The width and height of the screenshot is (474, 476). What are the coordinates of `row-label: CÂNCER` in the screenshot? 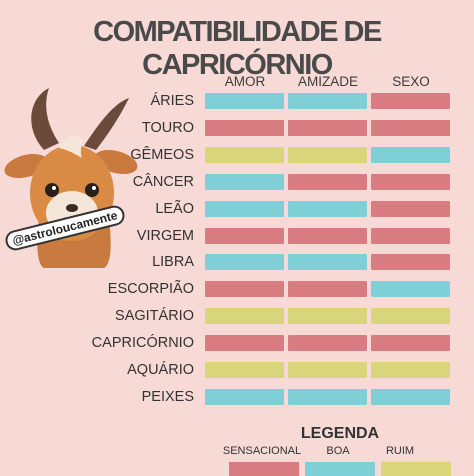 It's located at (163, 181).